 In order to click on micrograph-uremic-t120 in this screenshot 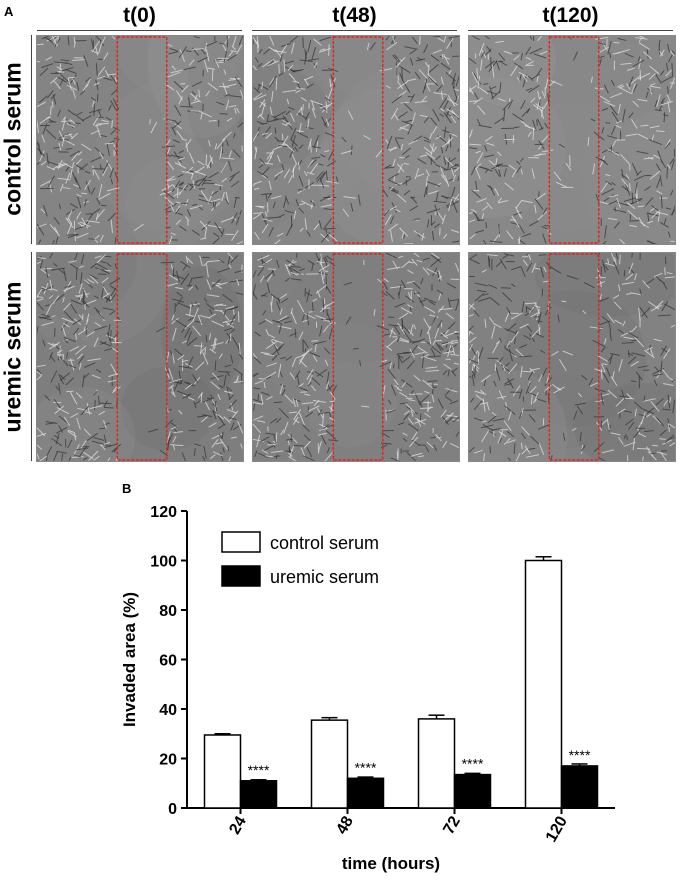, I will do `click(572, 357)`.